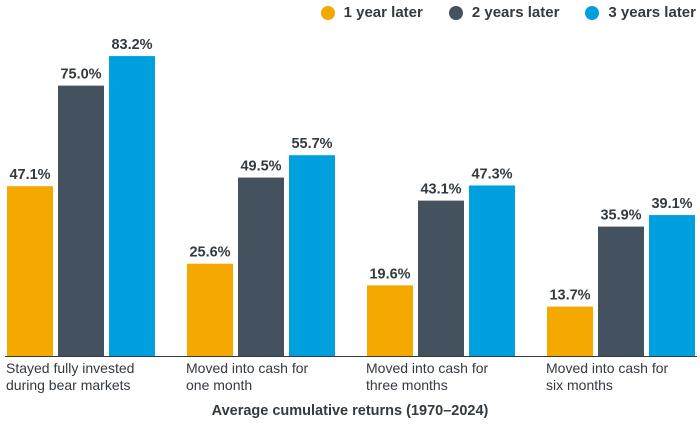 The image size is (700, 428). I want to click on legend-item-2-years: 2 years later, so click(504, 12).